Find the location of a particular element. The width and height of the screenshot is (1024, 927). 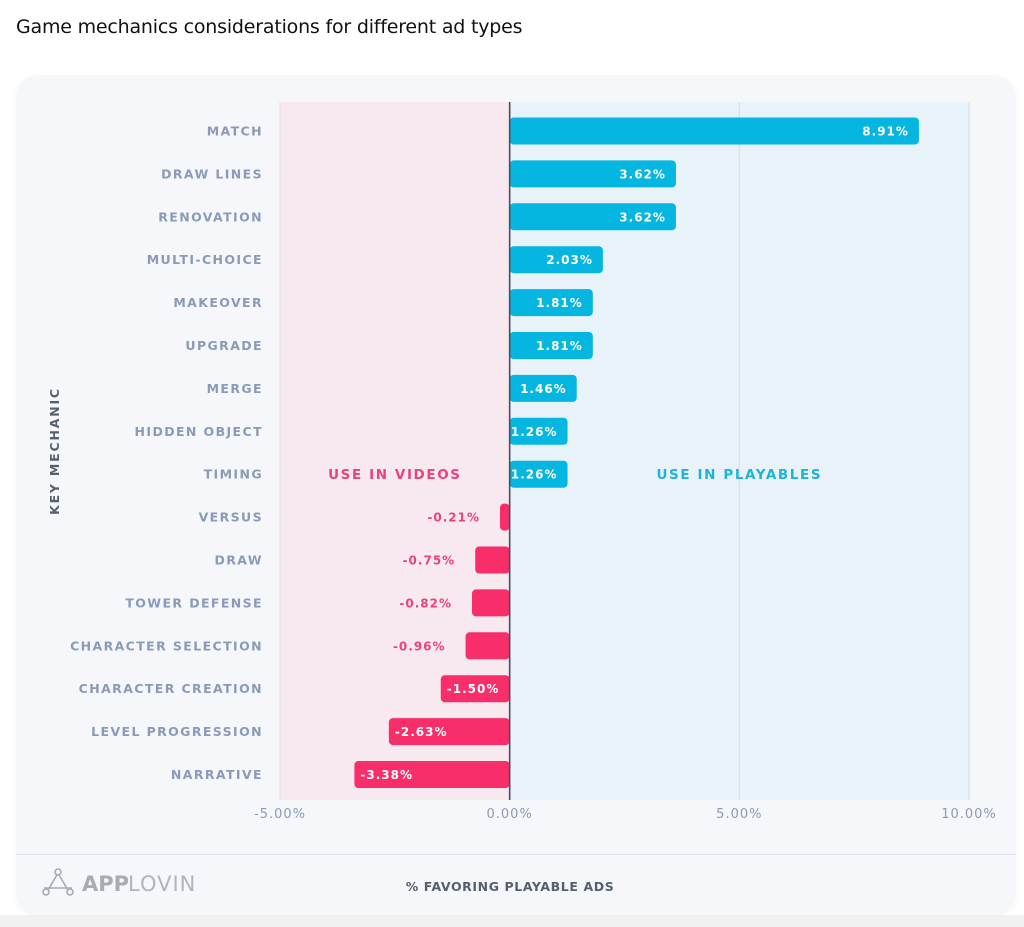

category-label: NARRATIVE is located at coordinates (217, 774).